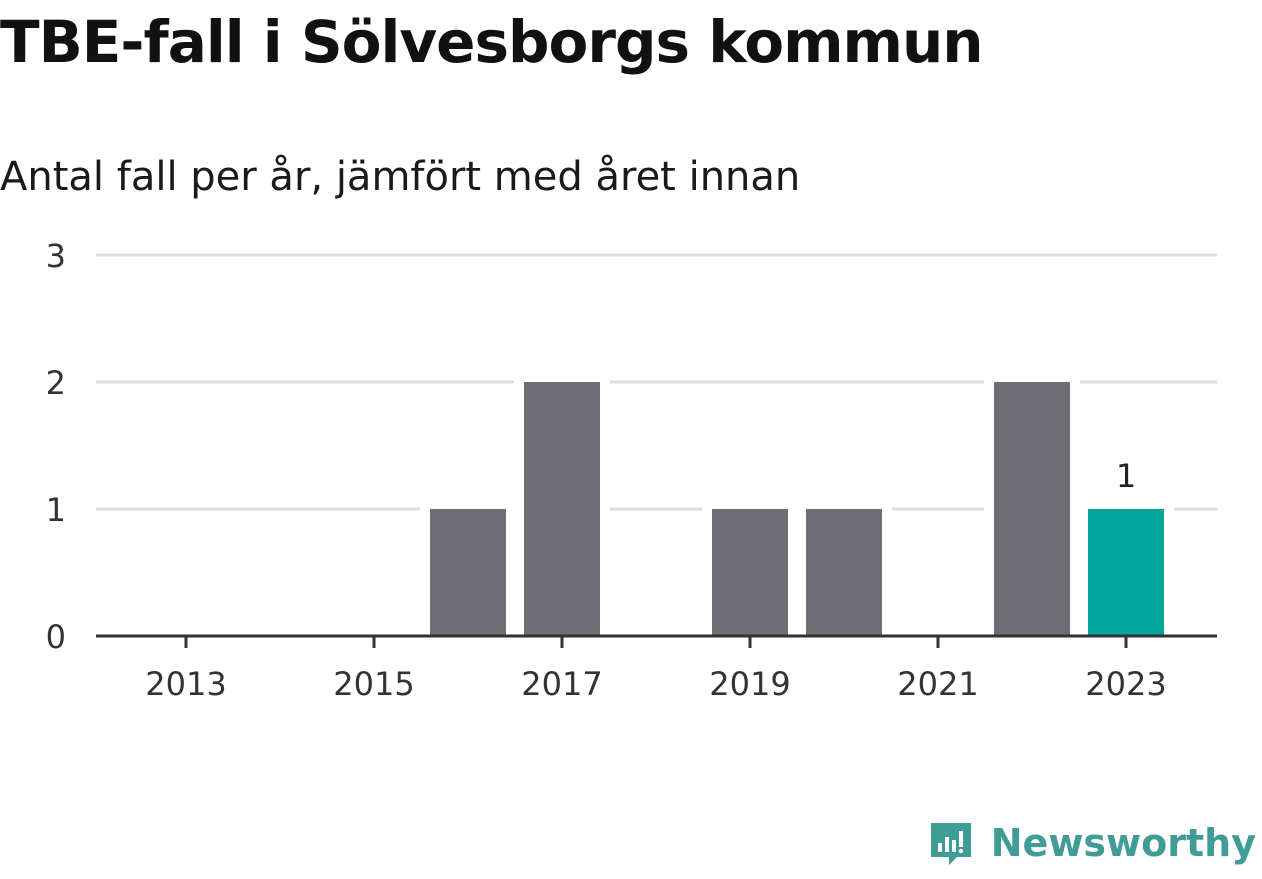 The height and width of the screenshot is (879, 1262). I want to click on brand-name: Newsworthy, so click(1123, 843).